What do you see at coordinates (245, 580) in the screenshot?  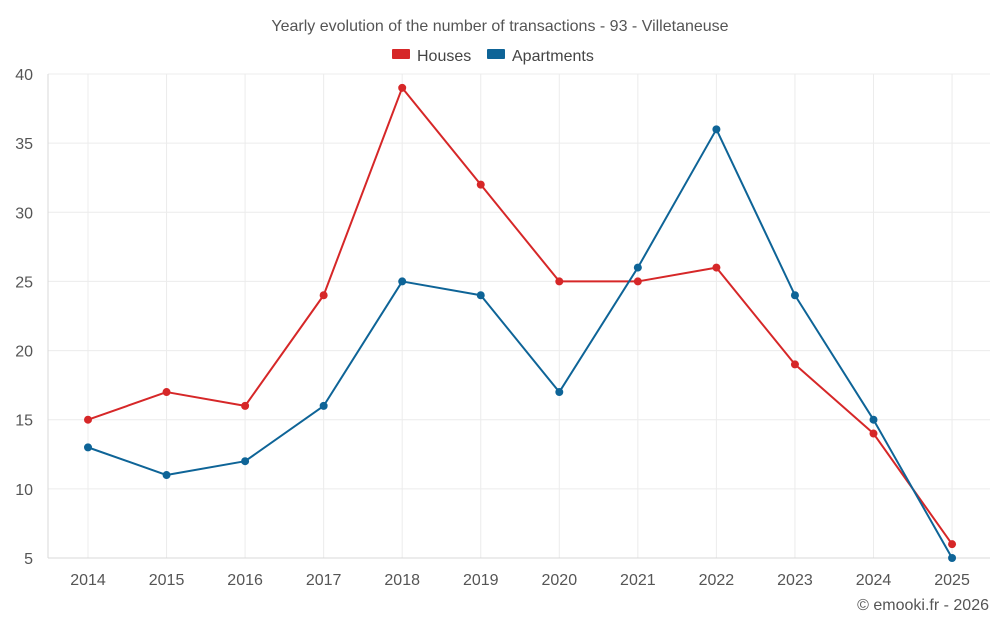 I see `x-tick-label: 2016` at bounding box center [245, 580].